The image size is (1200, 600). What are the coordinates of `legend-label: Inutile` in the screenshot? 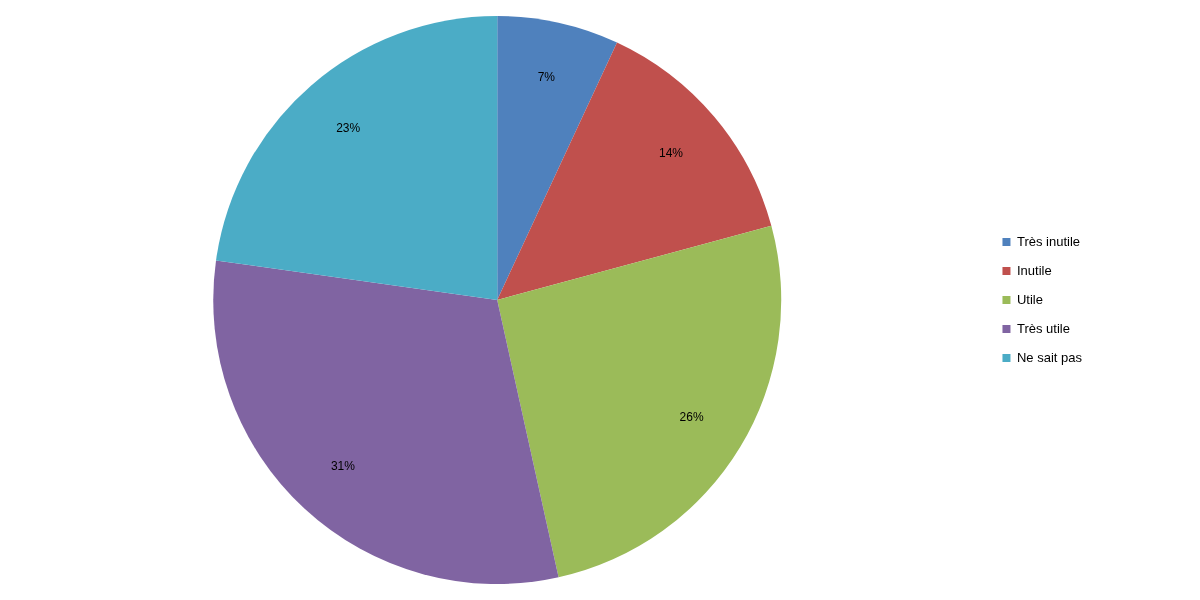 It's located at (1034, 270).